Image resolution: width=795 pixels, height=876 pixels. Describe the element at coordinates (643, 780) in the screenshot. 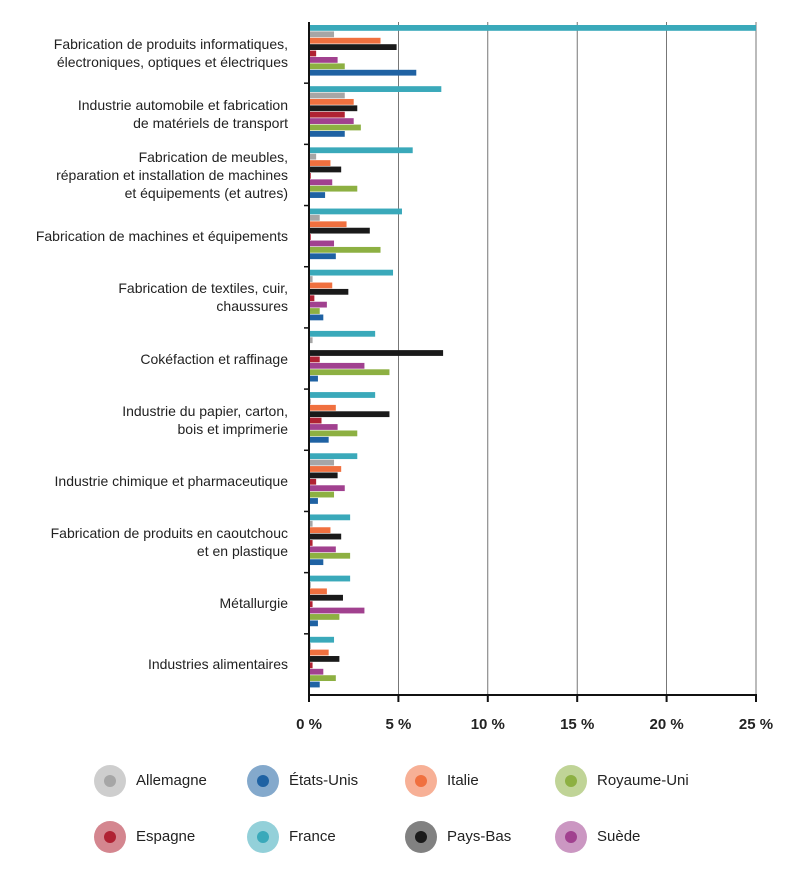

I see `legend-label: Royaume-Uni` at that location.